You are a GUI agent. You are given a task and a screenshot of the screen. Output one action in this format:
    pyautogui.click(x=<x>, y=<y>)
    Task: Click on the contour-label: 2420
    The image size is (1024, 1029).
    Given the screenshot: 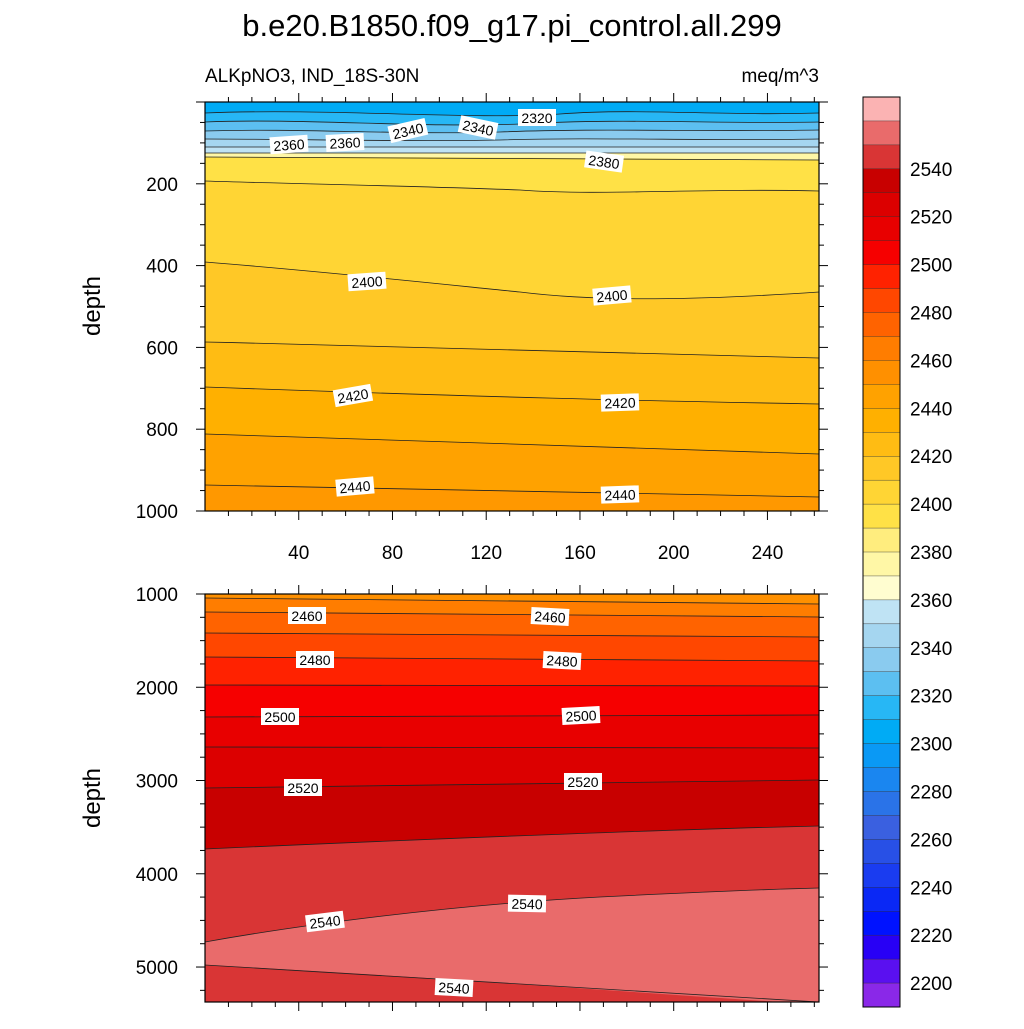 What is the action you would take?
    pyautogui.click(x=353, y=395)
    